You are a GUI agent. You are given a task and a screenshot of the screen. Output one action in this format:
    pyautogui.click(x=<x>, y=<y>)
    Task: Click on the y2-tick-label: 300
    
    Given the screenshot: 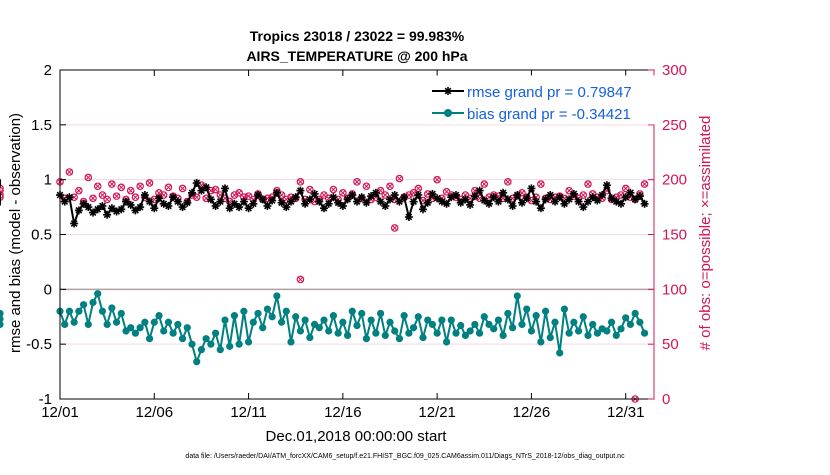 What is the action you would take?
    pyautogui.click(x=674, y=70)
    